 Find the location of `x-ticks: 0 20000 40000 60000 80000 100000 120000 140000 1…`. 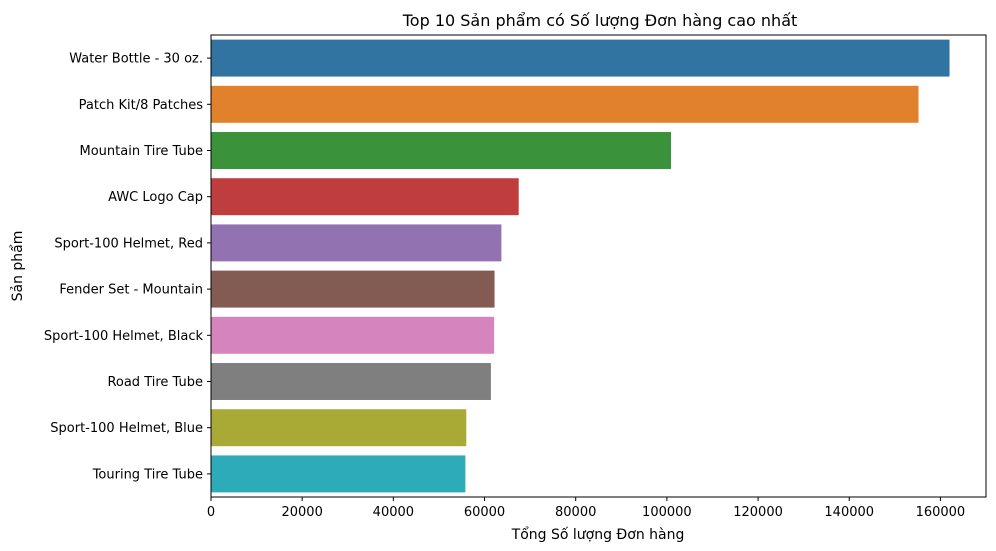

x-ticks: 0 20000 40000 60000 80000 100000 120000 140000 1… is located at coordinates (586, 508).